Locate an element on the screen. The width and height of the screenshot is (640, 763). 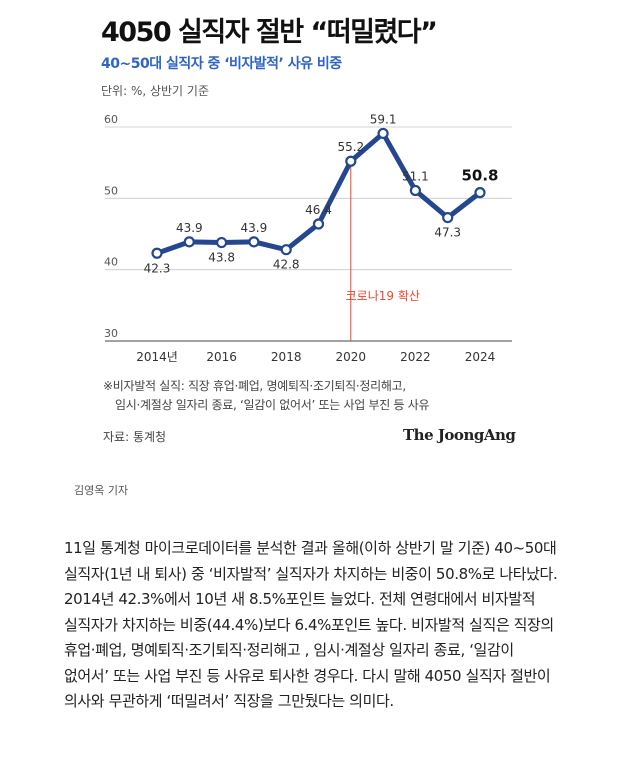
infographic-title: 4050 실직자 절반 “떠밀렸다” is located at coordinates (269, 32).